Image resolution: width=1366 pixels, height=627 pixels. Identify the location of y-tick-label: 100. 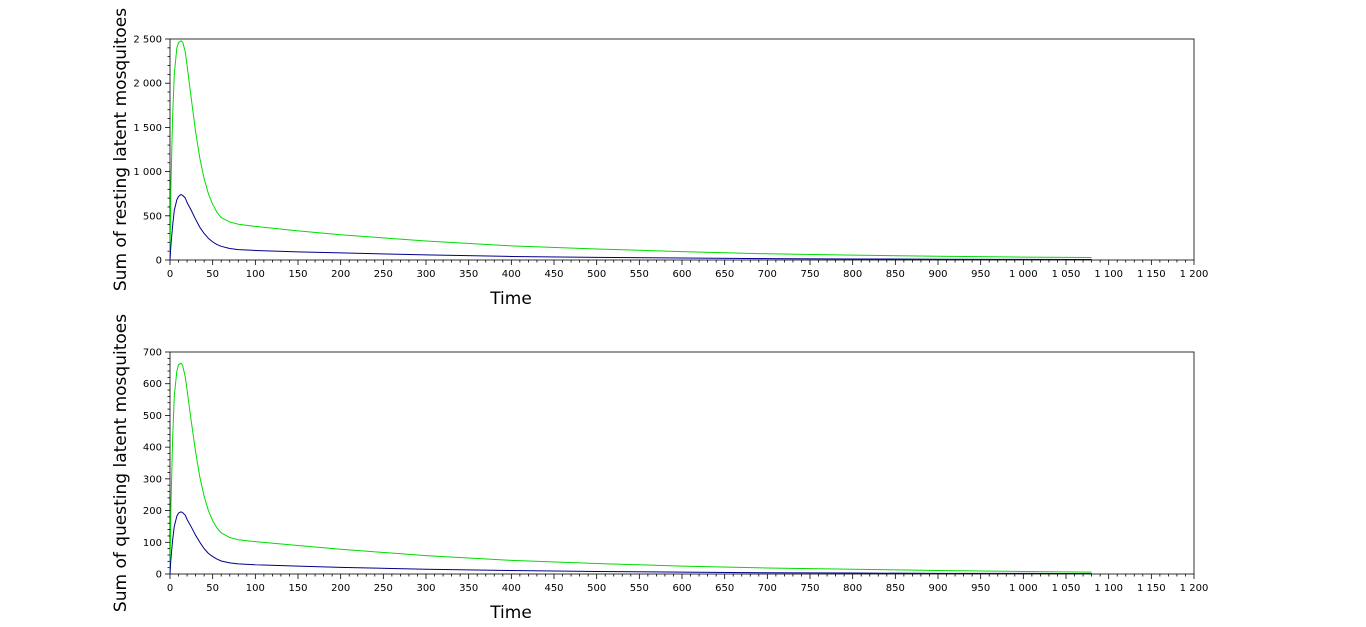
(152, 543).